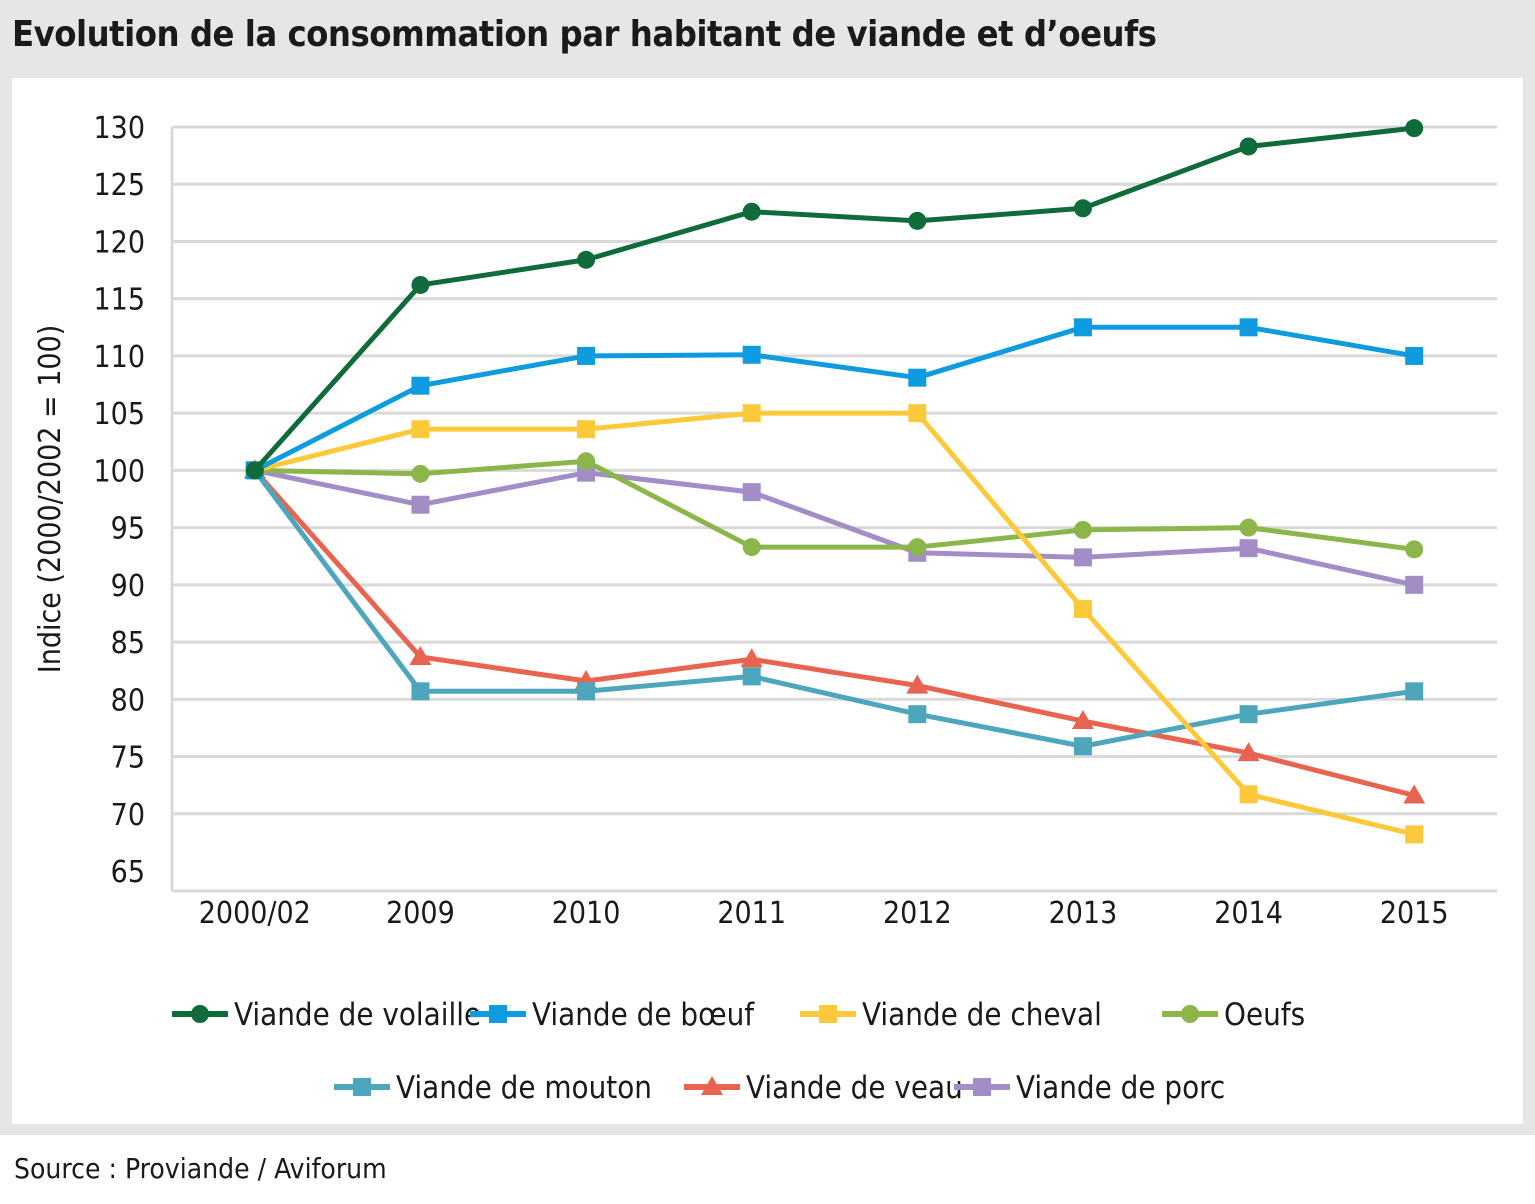  What do you see at coordinates (119, 471) in the screenshot?
I see `y-tick-label: 100` at bounding box center [119, 471].